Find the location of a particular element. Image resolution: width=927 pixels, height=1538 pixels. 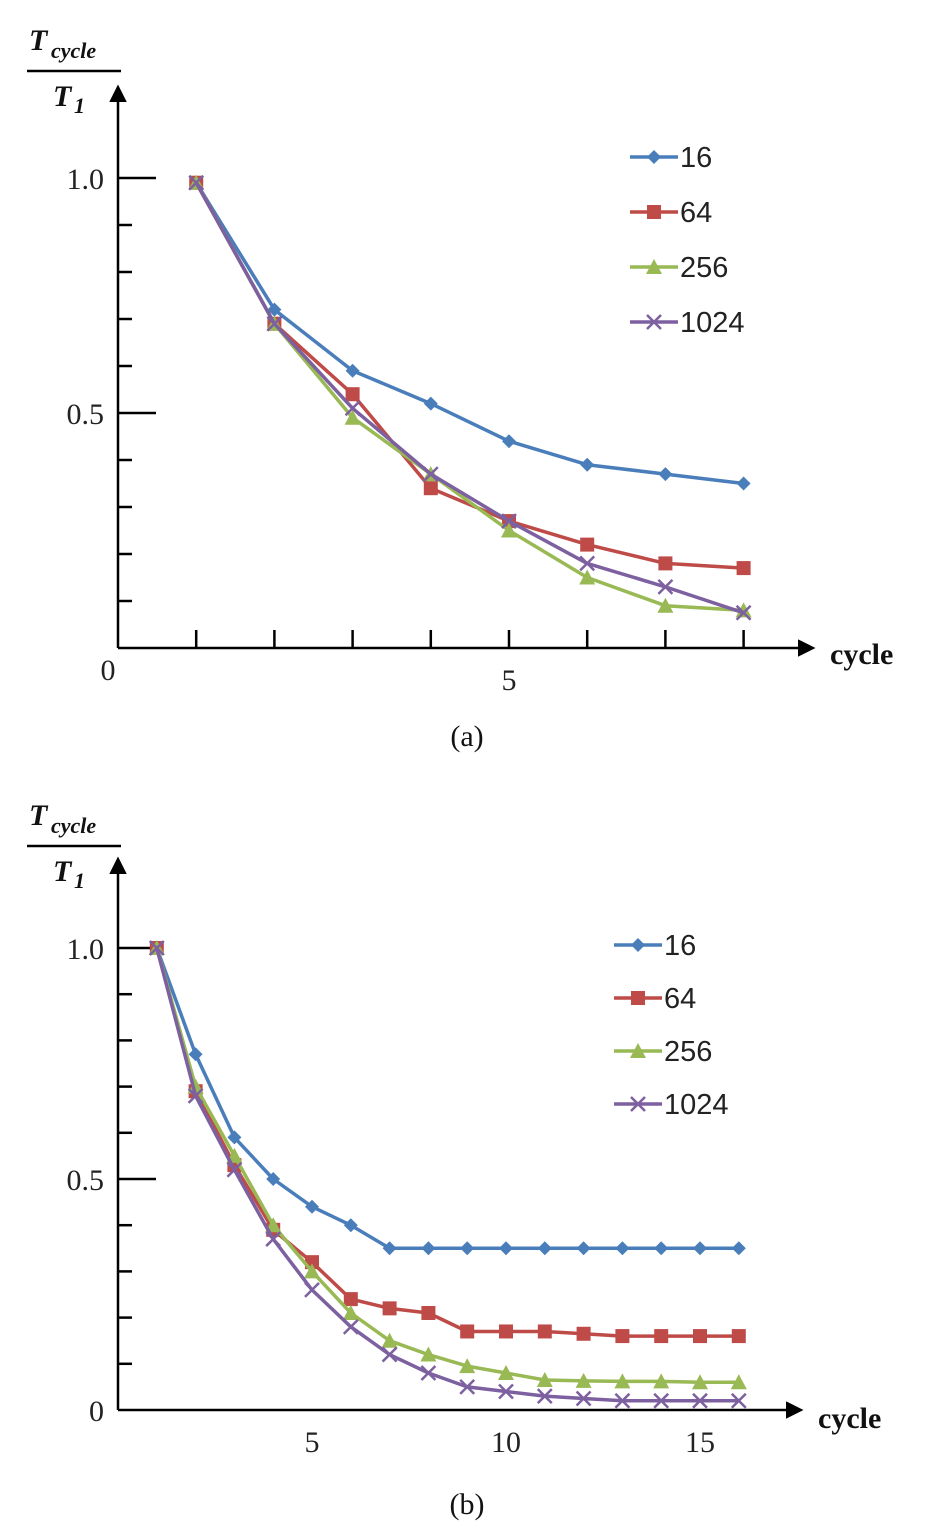

x-tick-label: 10 is located at coordinates (506, 1442).